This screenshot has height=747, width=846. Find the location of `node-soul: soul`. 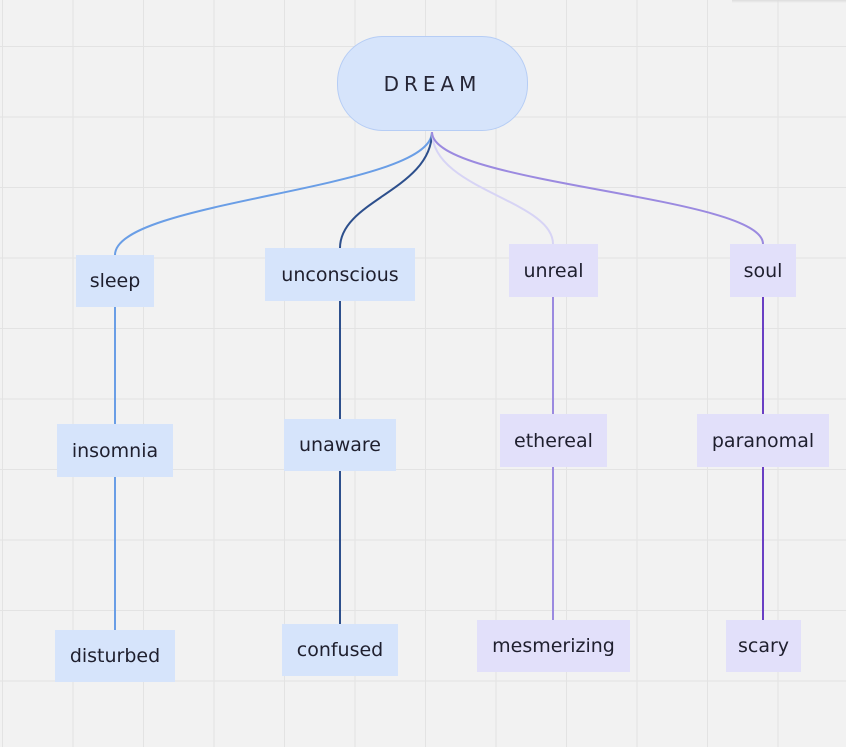

node-soul: soul is located at coordinates (763, 270).